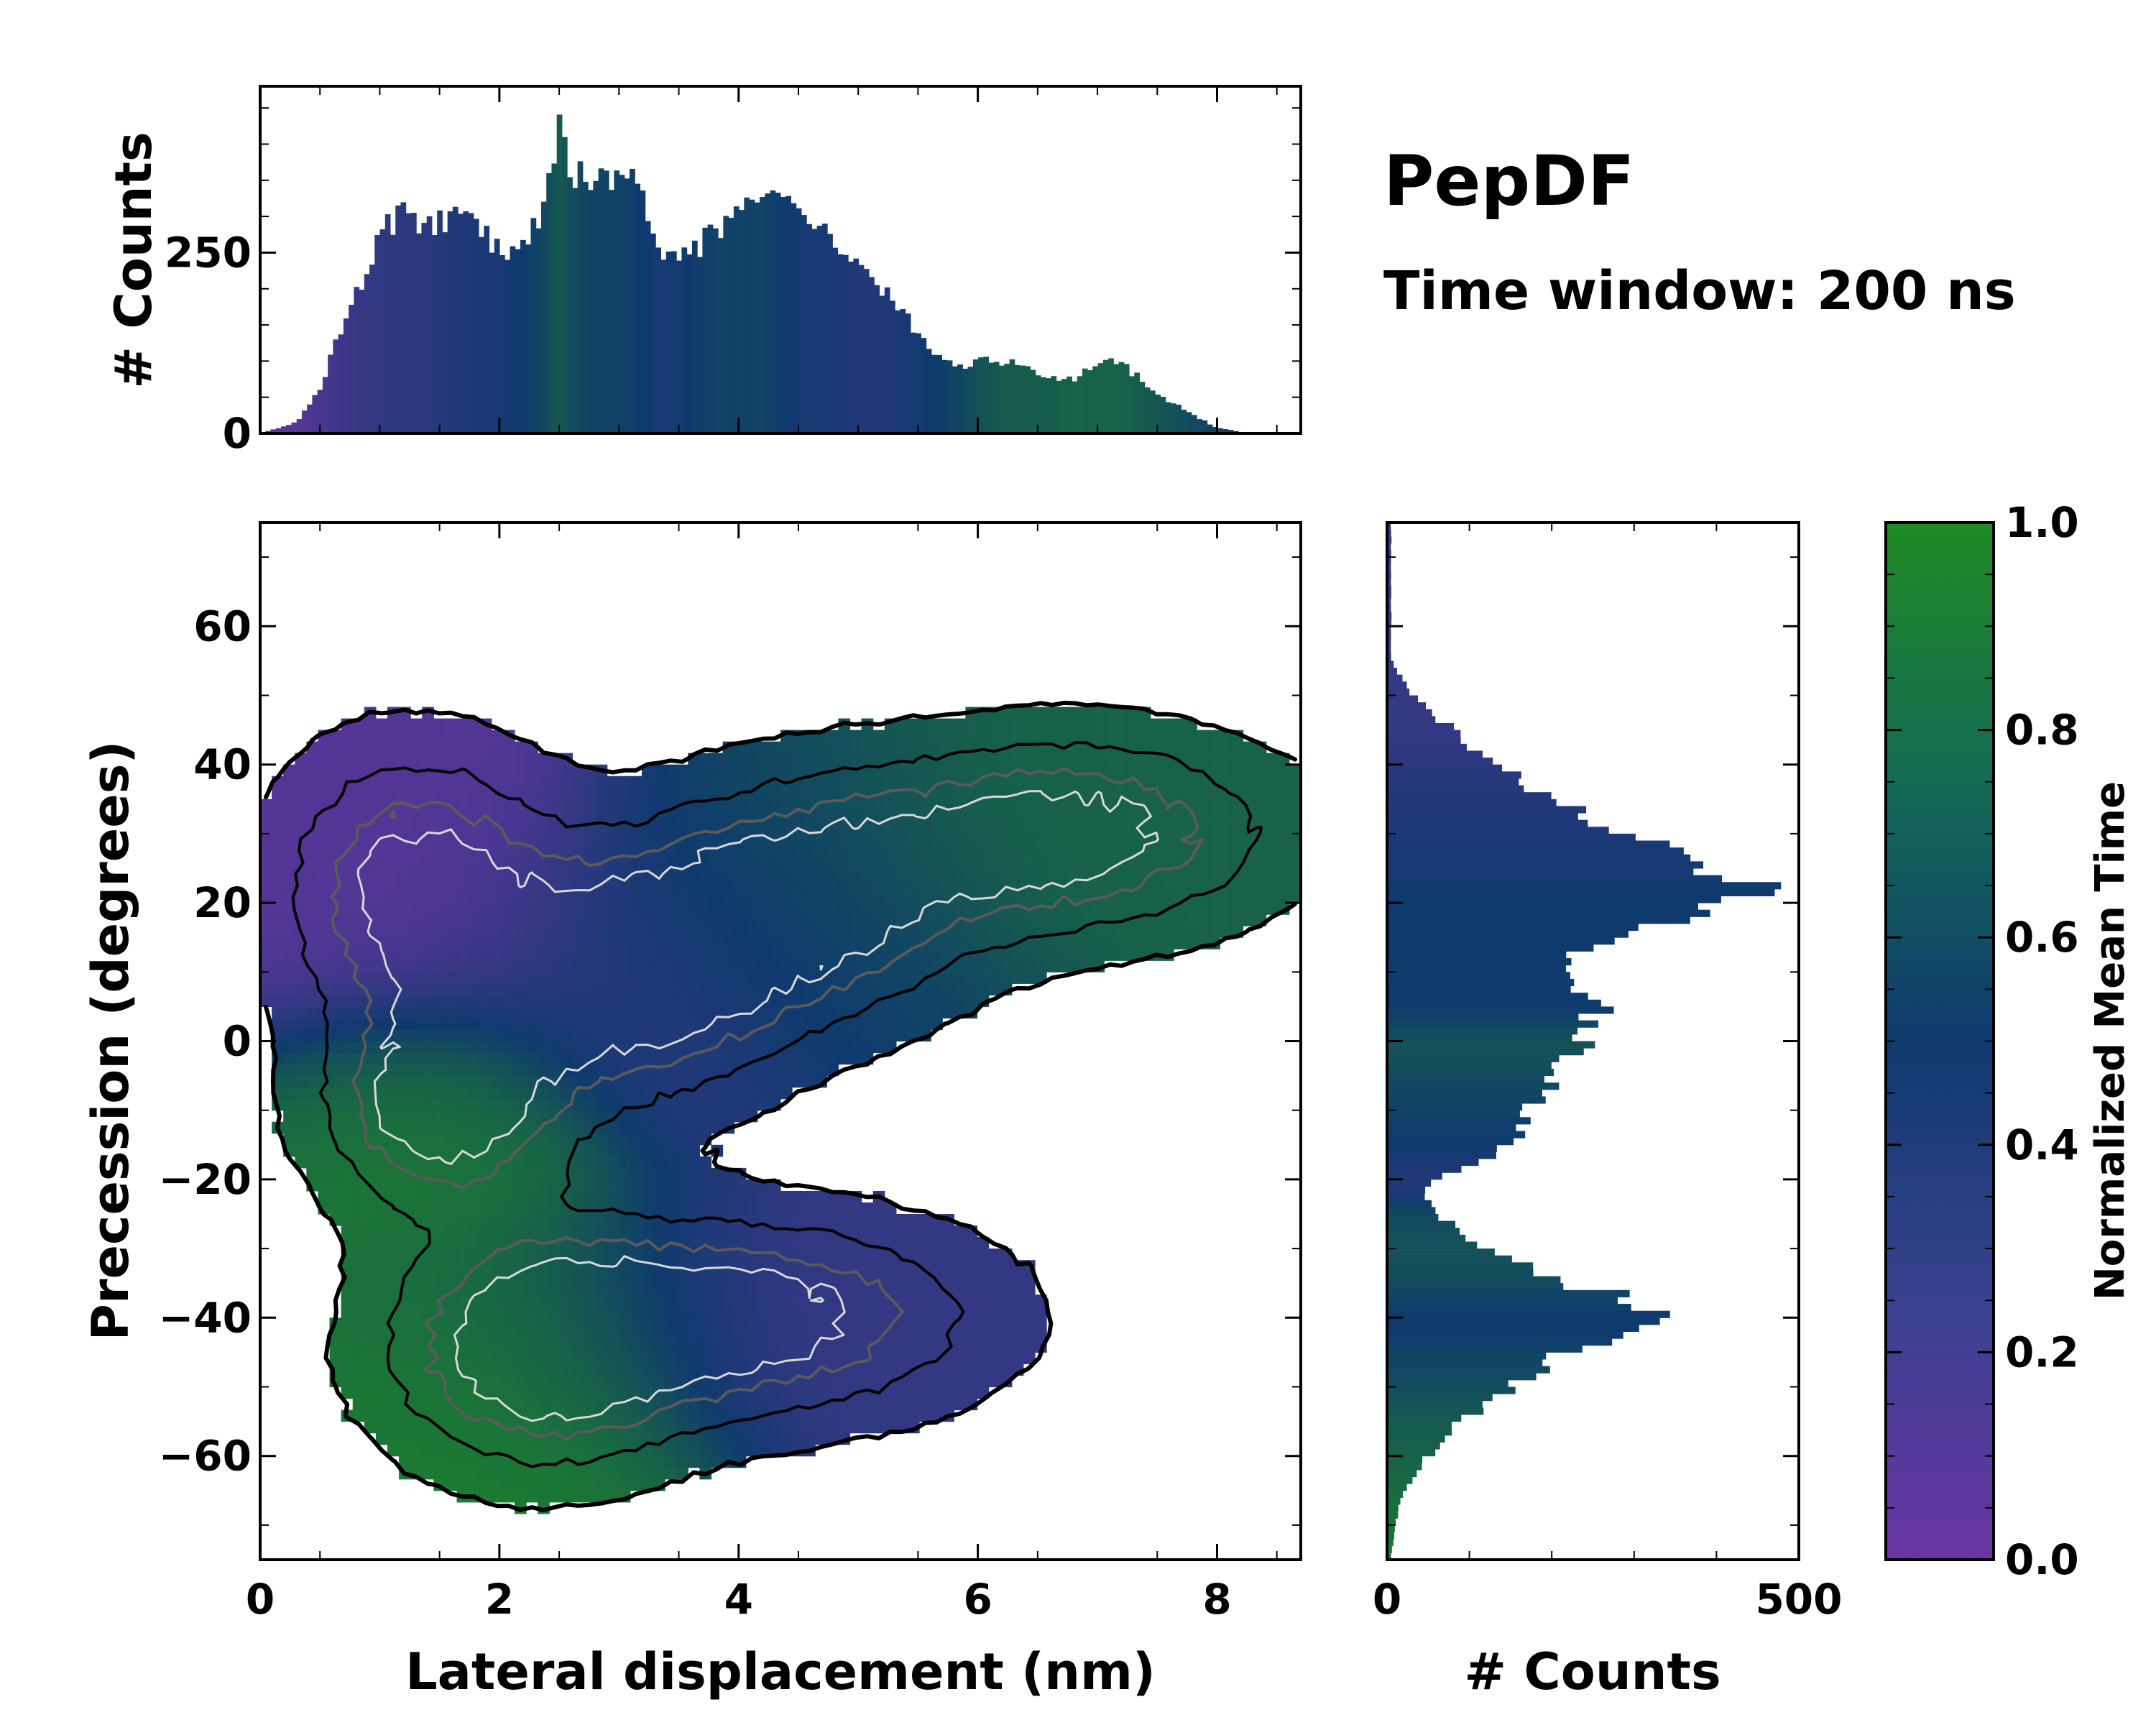  Describe the element at coordinates (908, 373) in the screenshot. I see `top-histogram-bar` at that location.